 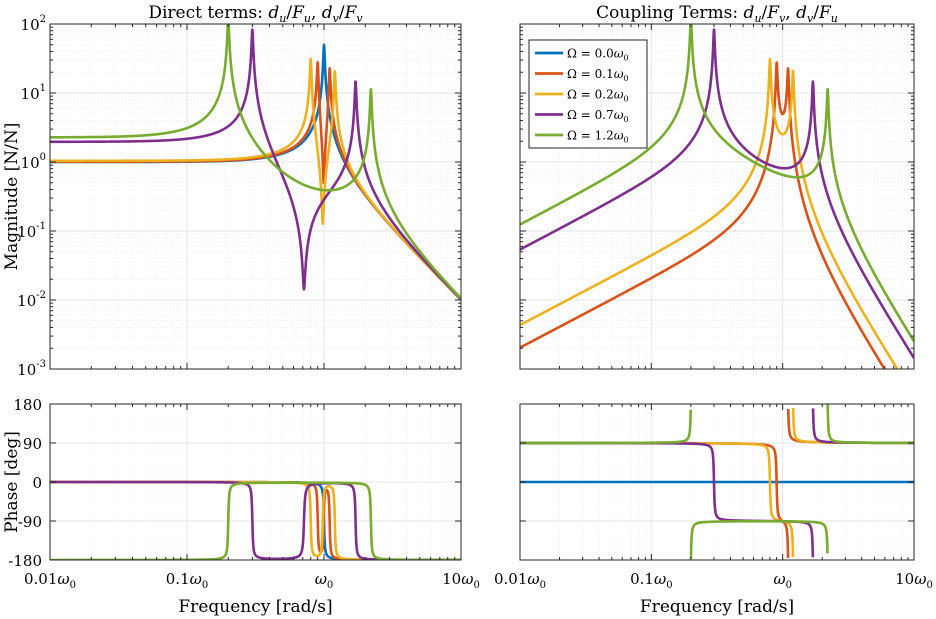 I want to click on y-tick-label-magnitude: 10¹, so click(x=33, y=93).